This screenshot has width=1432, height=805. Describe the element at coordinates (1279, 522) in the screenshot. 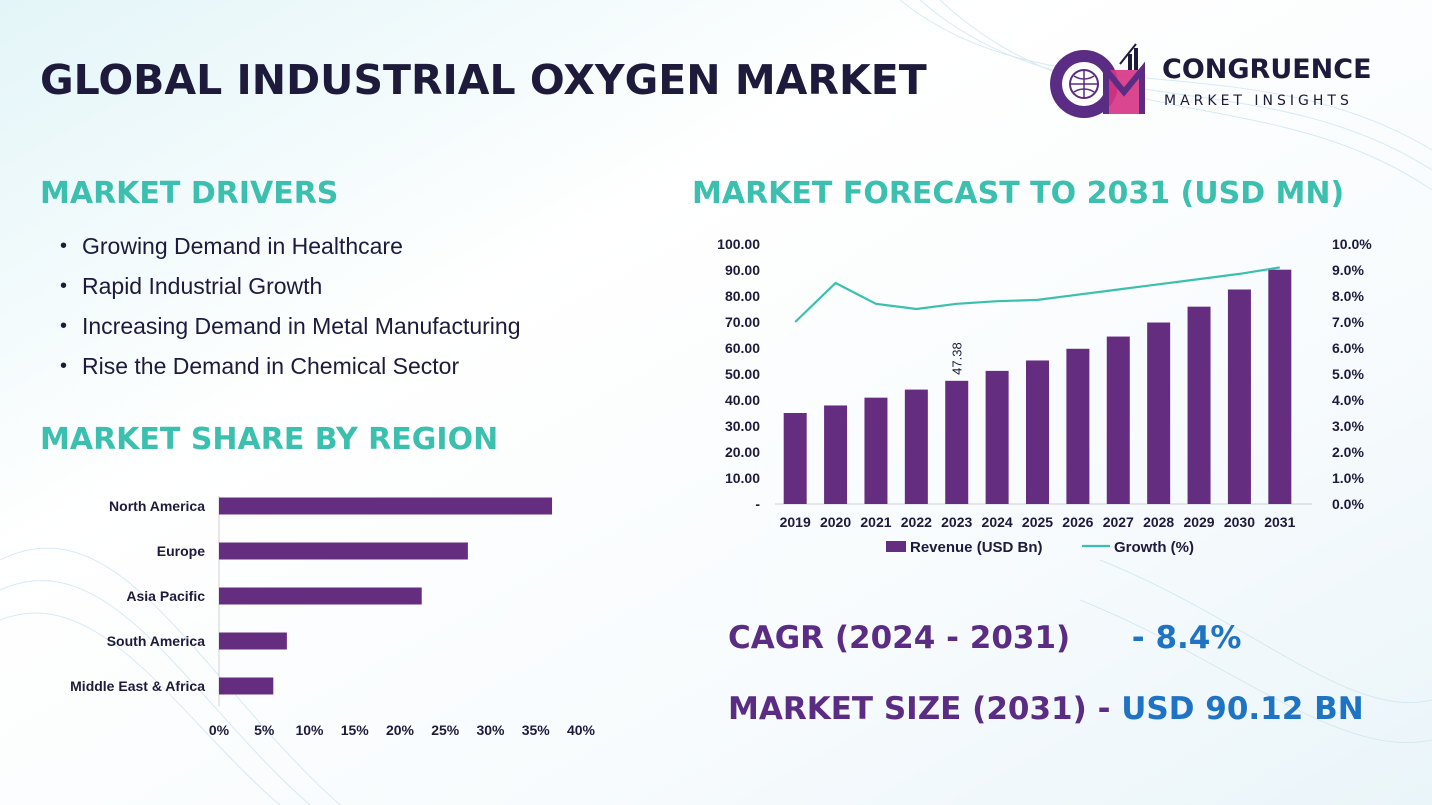

I see `forecast-x-tick-label: 2031` at that location.